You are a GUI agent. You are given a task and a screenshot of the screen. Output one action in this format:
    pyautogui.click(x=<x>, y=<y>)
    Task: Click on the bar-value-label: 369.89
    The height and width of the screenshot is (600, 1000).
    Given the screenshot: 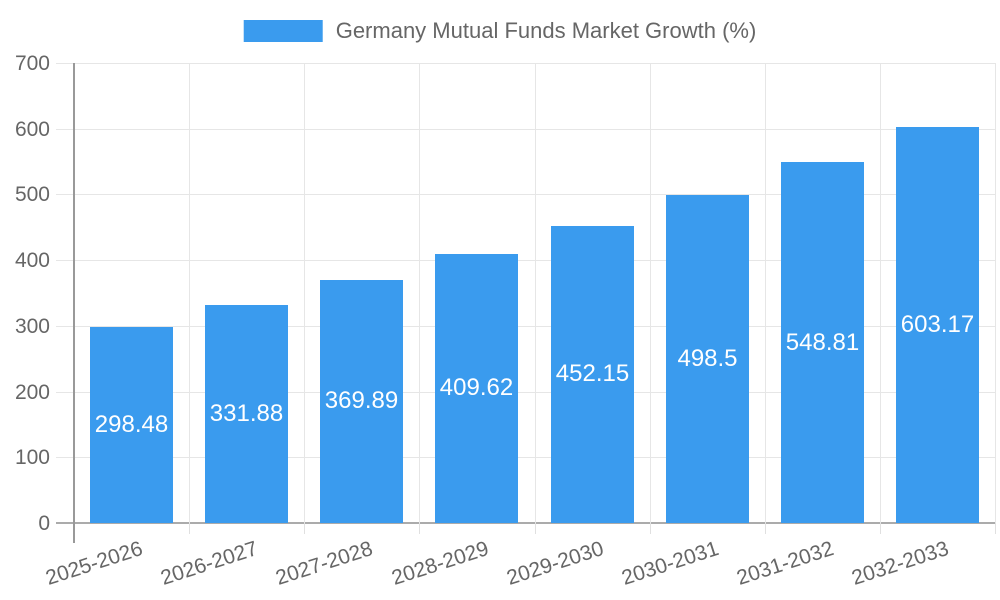 What is the action you would take?
    pyautogui.click(x=361, y=401)
    